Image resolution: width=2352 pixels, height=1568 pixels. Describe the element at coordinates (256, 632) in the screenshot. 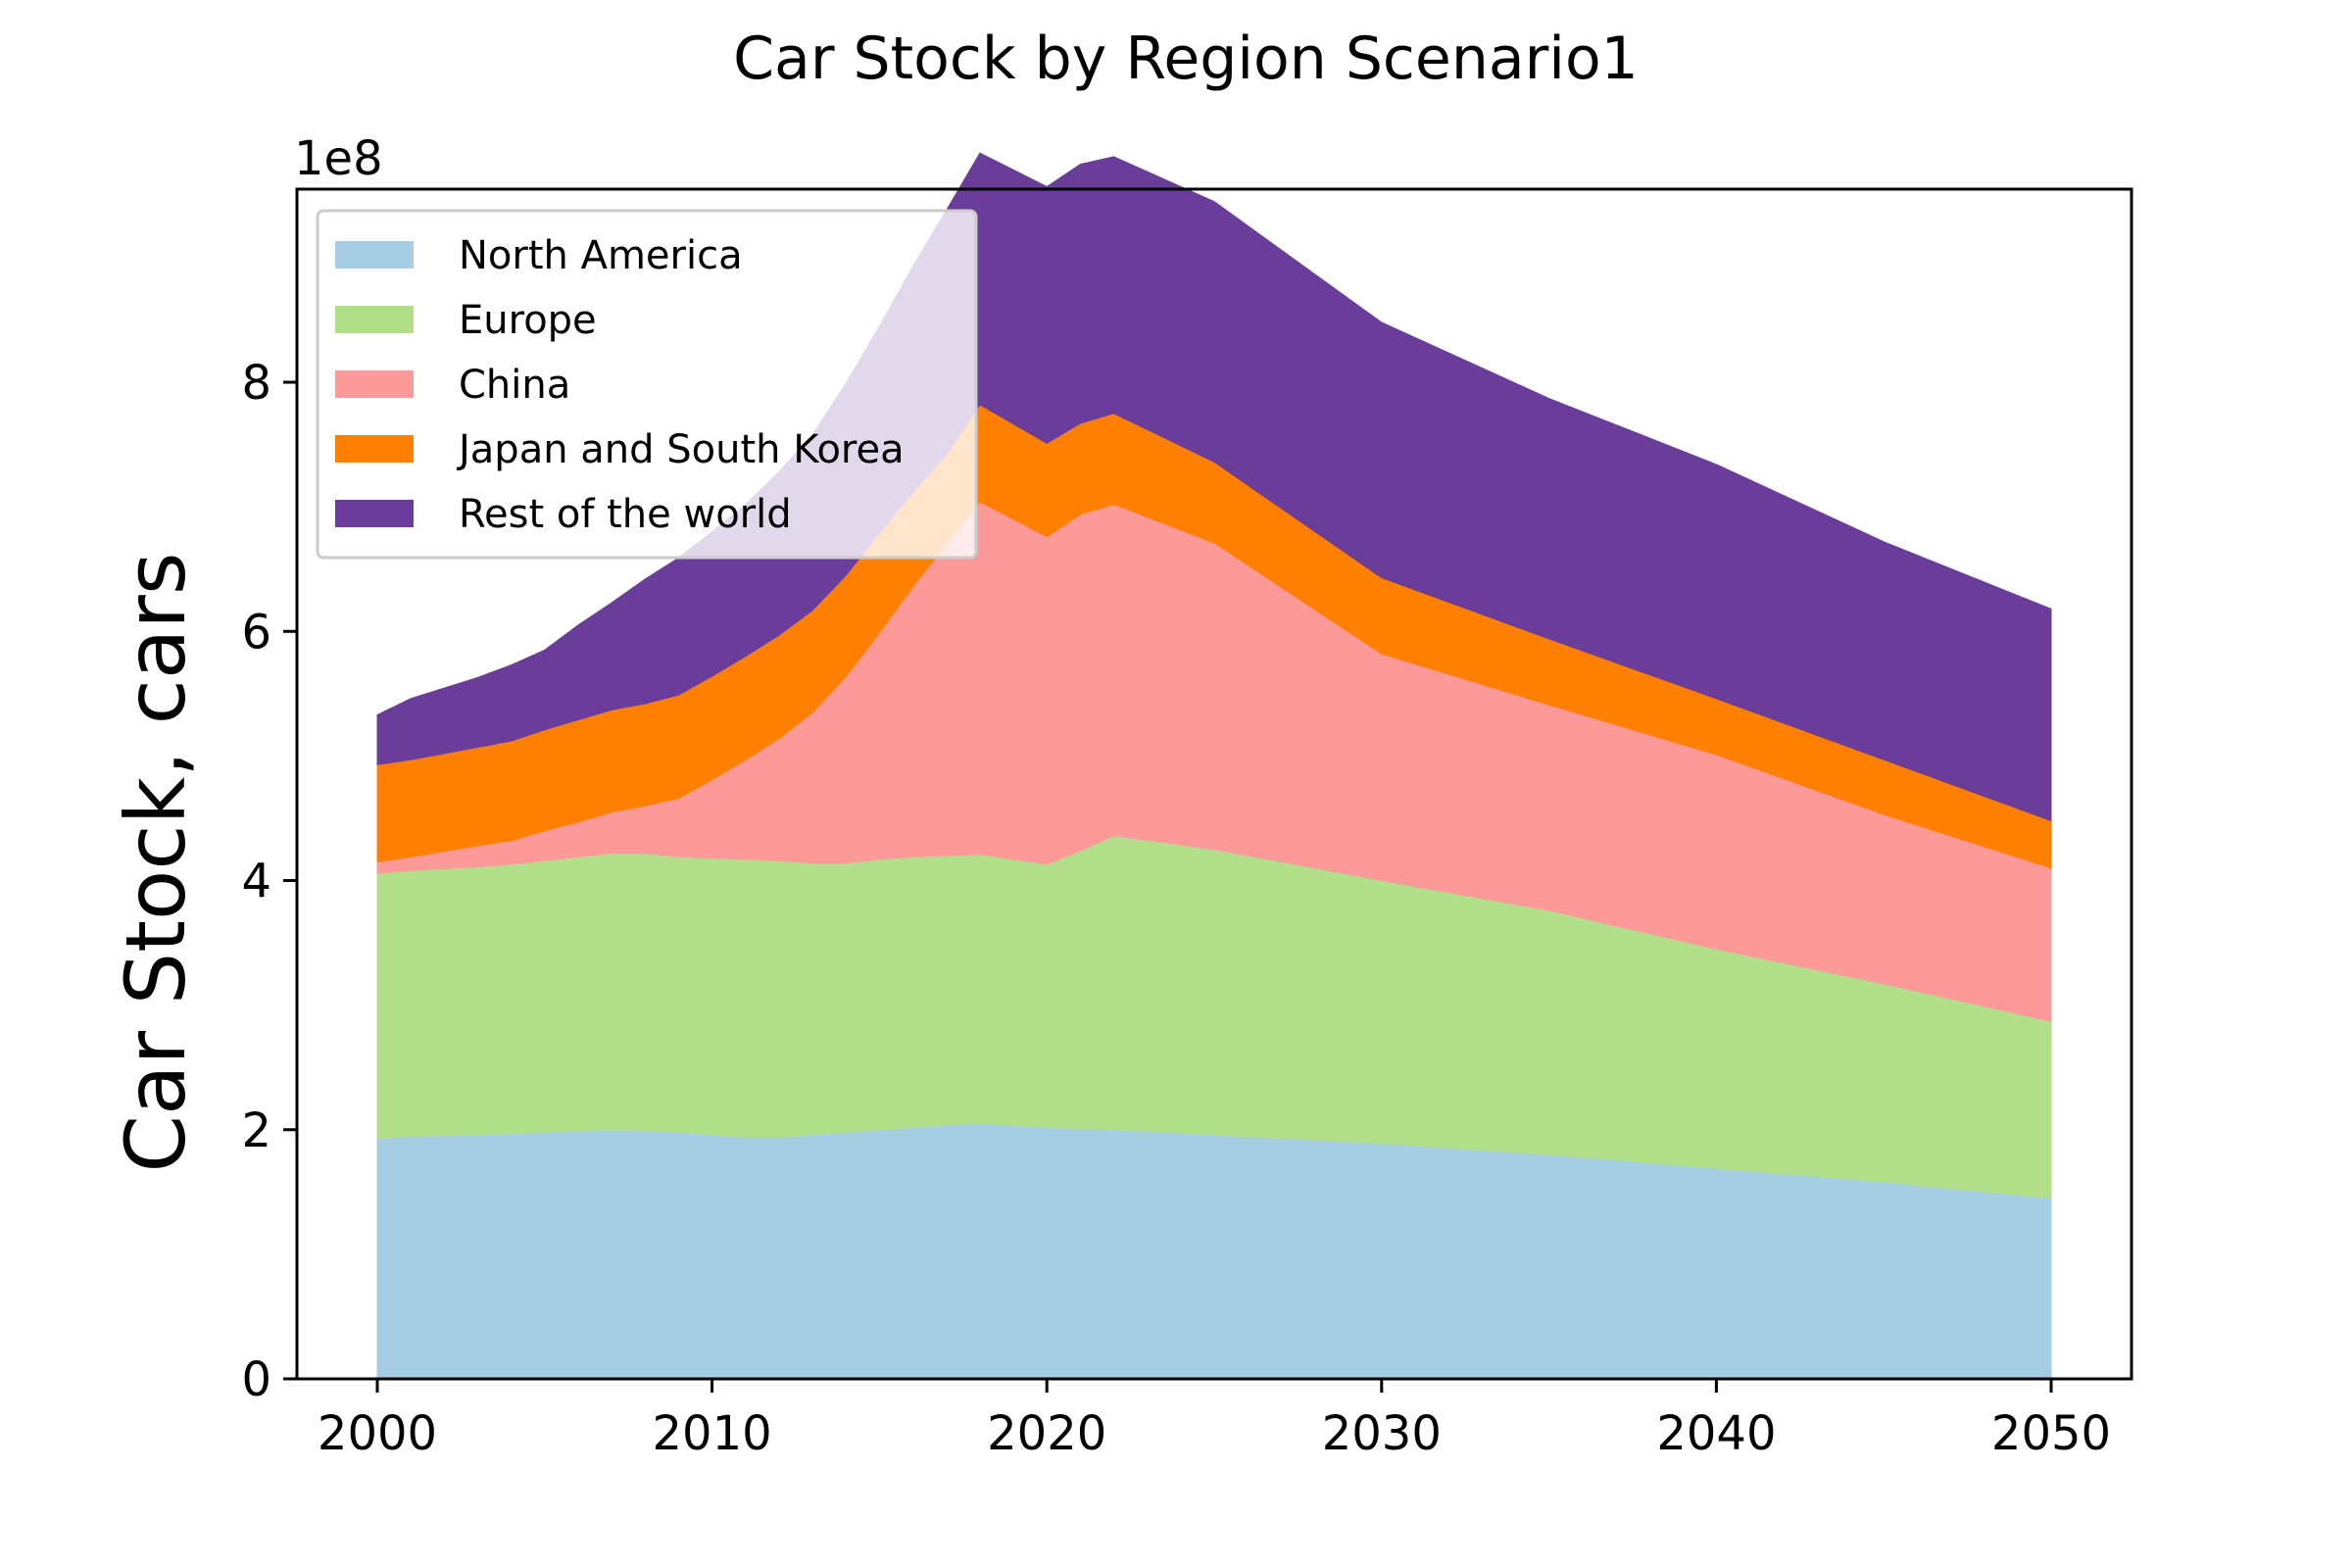

I see `y-tick-label: 6` at that location.